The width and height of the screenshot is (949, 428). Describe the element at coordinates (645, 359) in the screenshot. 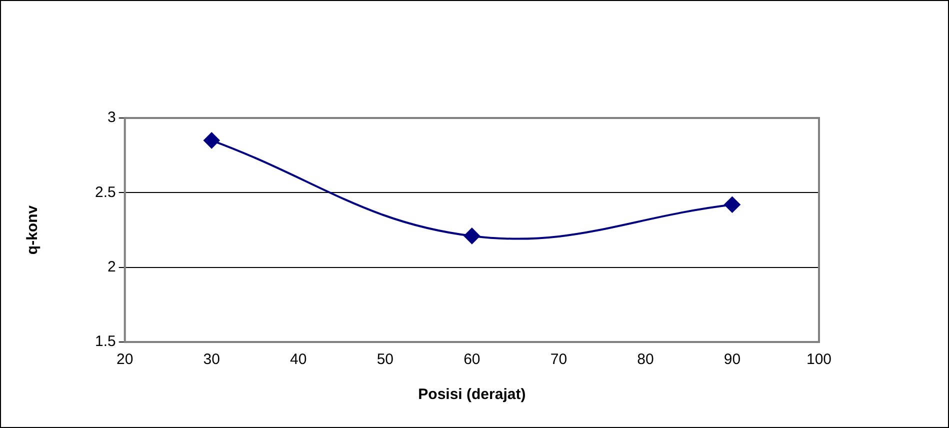

I see `x-tick-label: 80` at that location.